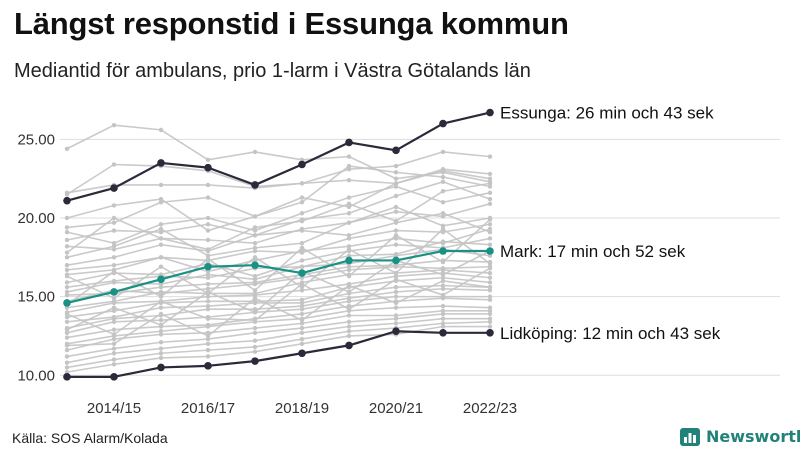  What do you see at coordinates (278, 354) in the screenshot?
I see `lidk-ping-series-line` at bounding box center [278, 354].